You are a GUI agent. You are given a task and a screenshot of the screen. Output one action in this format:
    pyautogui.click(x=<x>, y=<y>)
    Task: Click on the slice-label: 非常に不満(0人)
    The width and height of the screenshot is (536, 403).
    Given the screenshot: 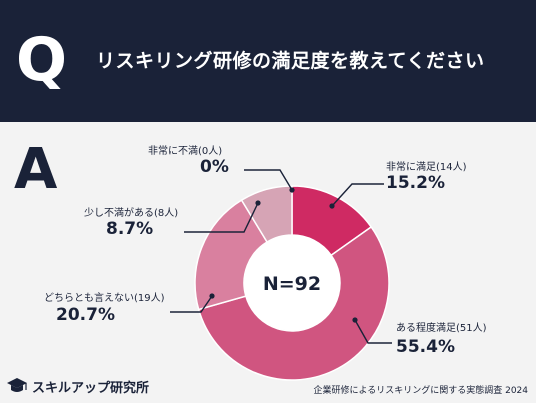 What is the action you would take?
    pyautogui.click(x=185, y=150)
    